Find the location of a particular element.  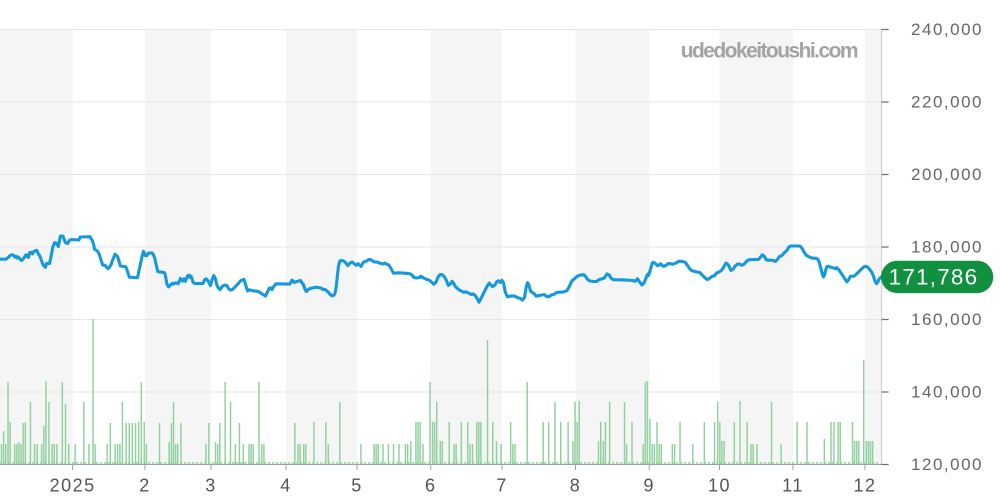

svg-text: 140,000 is located at coordinates (947, 392).